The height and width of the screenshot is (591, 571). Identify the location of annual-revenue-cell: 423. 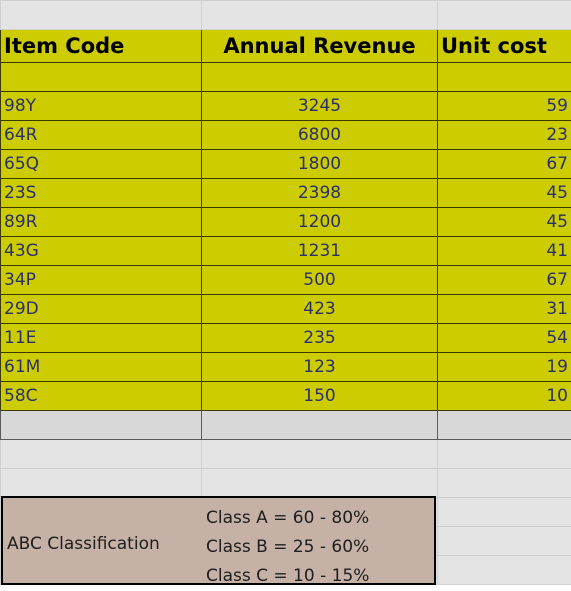
(320, 309).